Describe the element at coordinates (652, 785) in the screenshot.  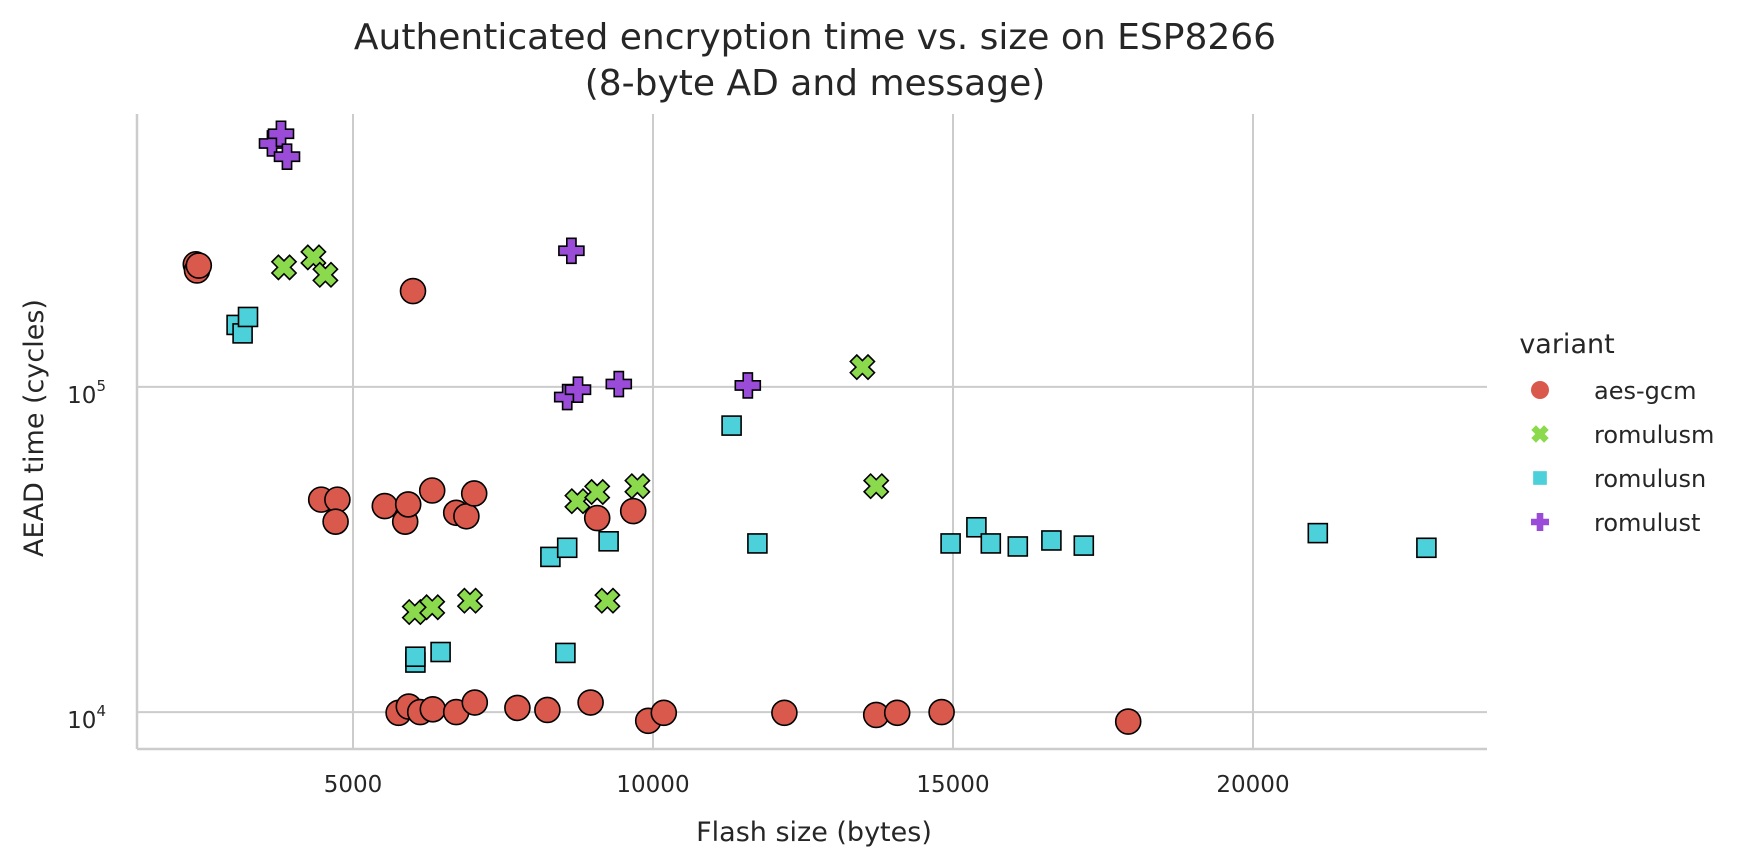
I see `x-tick-label: 10000` at that location.